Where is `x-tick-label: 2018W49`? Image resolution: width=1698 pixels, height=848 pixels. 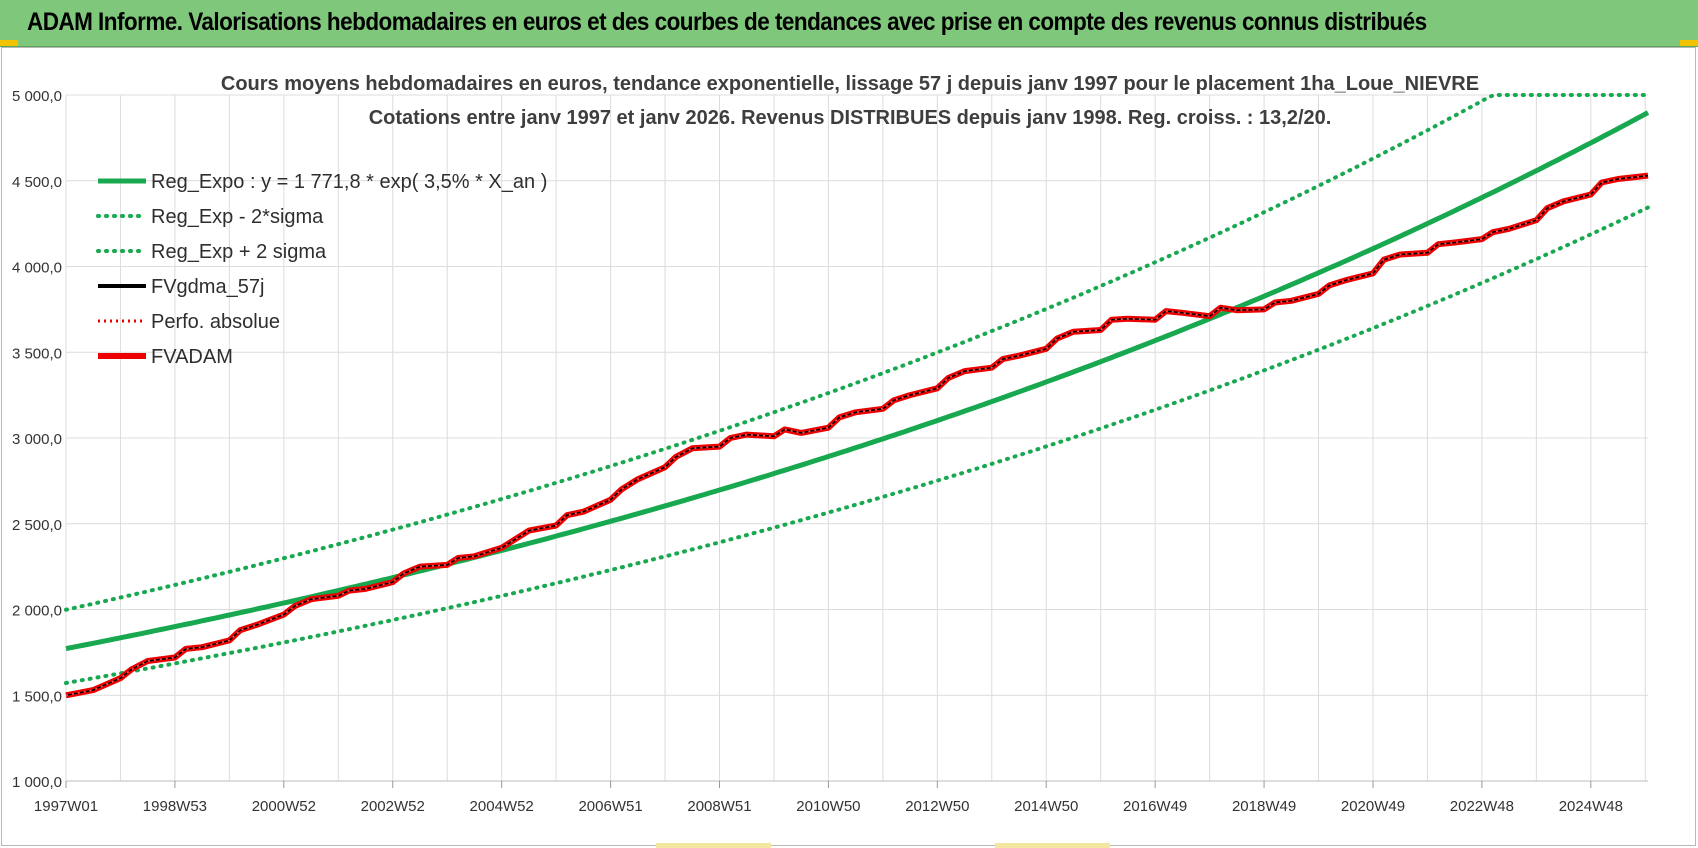 x-tick-label: 2018W49 is located at coordinates (1264, 806).